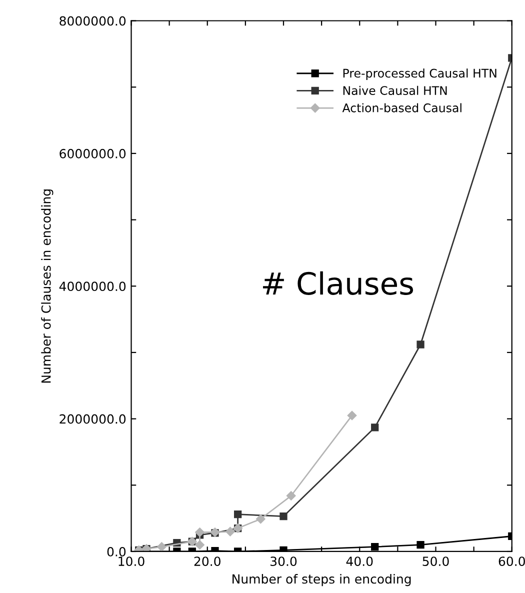 The width and height of the screenshot is (525, 593). What do you see at coordinates (207, 561) in the screenshot?
I see `x-tick-label: 20.0` at bounding box center [207, 561].